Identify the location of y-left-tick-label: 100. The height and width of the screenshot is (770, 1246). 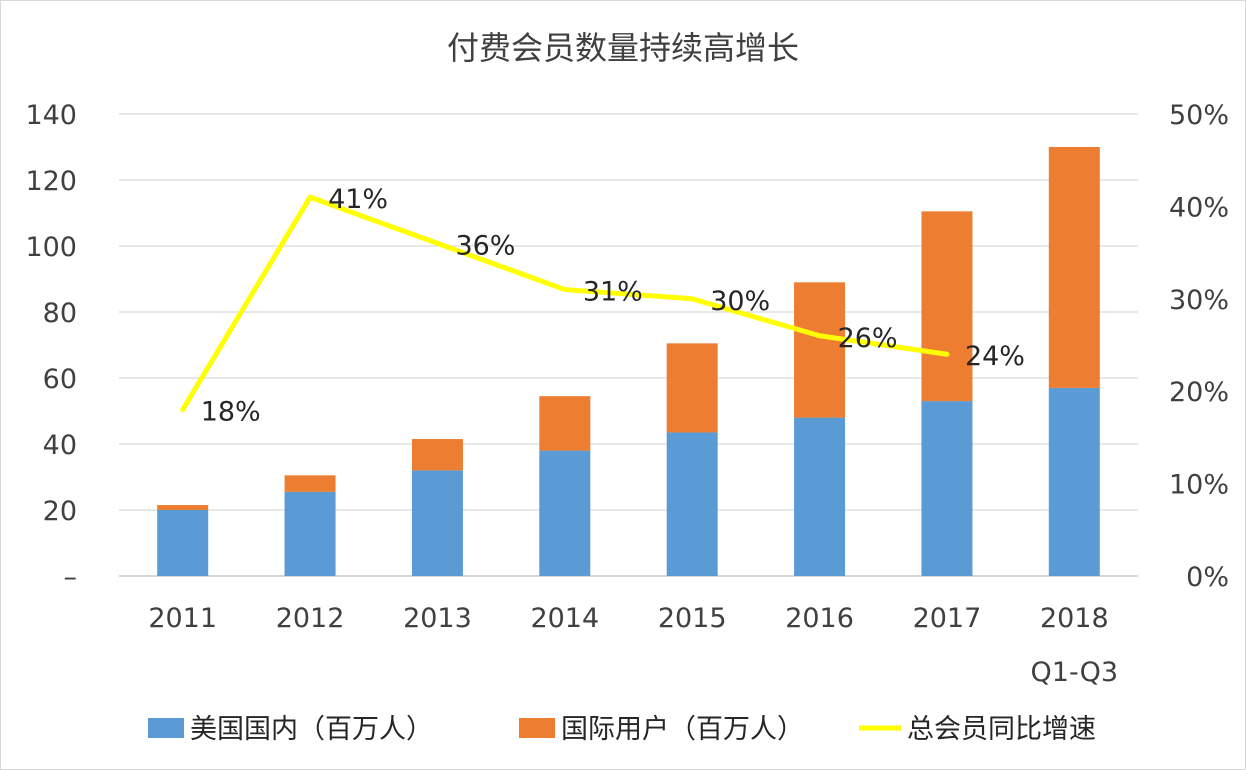
(51, 247).